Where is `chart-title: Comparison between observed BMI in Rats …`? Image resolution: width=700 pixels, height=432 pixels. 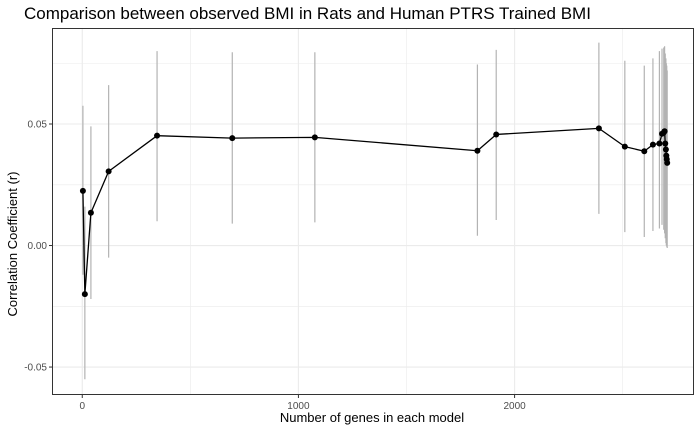 chart-title: Comparison between observed BMI in Rats … is located at coordinates (307, 13).